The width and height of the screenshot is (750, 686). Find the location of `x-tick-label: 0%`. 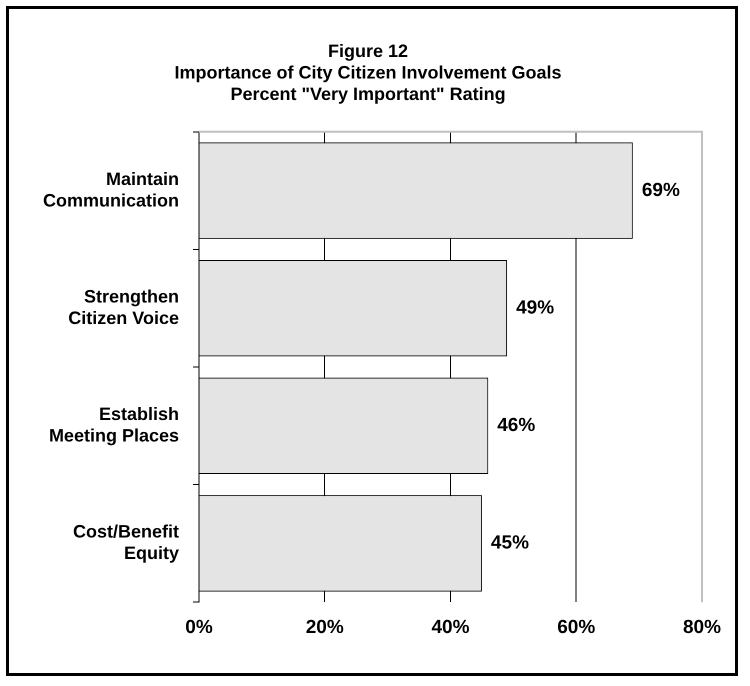

x-tick-label: 0% is located at coordinates (199, 627).